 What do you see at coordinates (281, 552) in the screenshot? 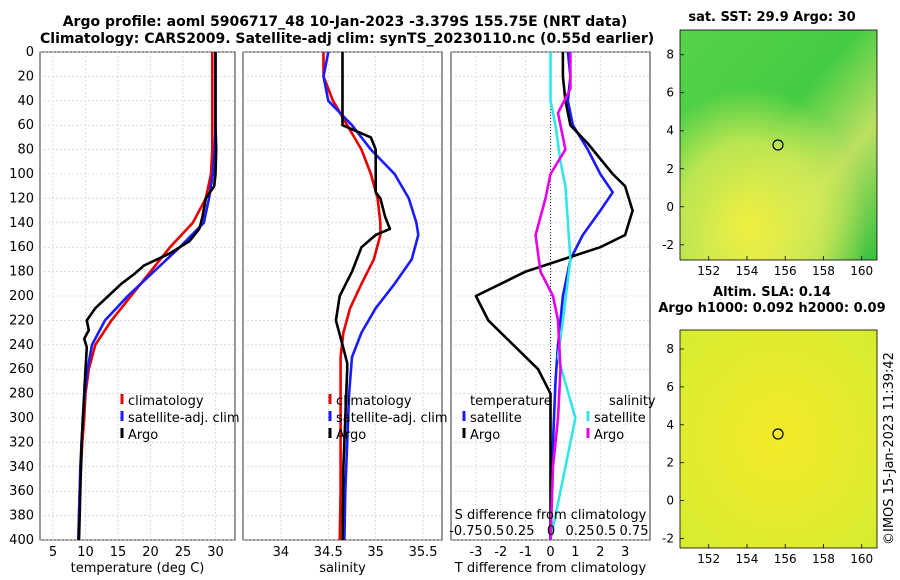
I see `x-tick-label: 34` at bounding box center [281, 552].